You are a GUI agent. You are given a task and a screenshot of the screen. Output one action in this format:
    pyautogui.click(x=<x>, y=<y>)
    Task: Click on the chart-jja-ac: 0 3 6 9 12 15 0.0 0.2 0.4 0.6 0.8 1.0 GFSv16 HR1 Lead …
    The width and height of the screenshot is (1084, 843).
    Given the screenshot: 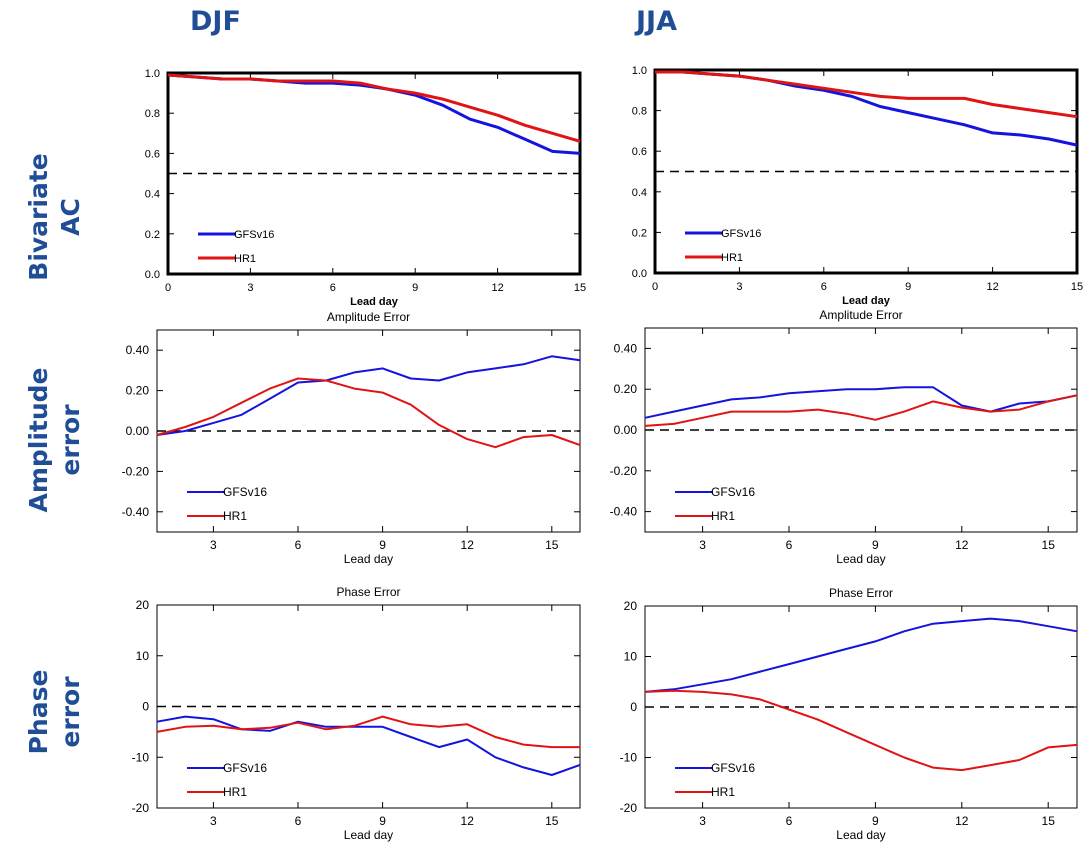 What is the action you would take?
    pyautogui.click(x=857, y=186)
    